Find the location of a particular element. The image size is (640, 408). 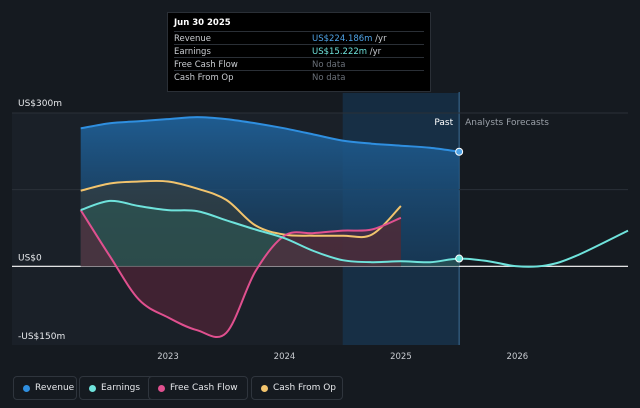

tooltip-row-free-cash-flow: Free Cash Flow No data is located at coordinates (299, 64).